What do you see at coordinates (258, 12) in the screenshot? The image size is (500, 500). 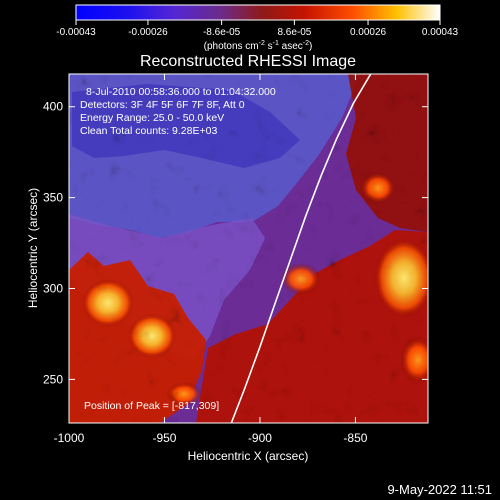 I see `colorbar-scale` at bounding box center [258, 12].